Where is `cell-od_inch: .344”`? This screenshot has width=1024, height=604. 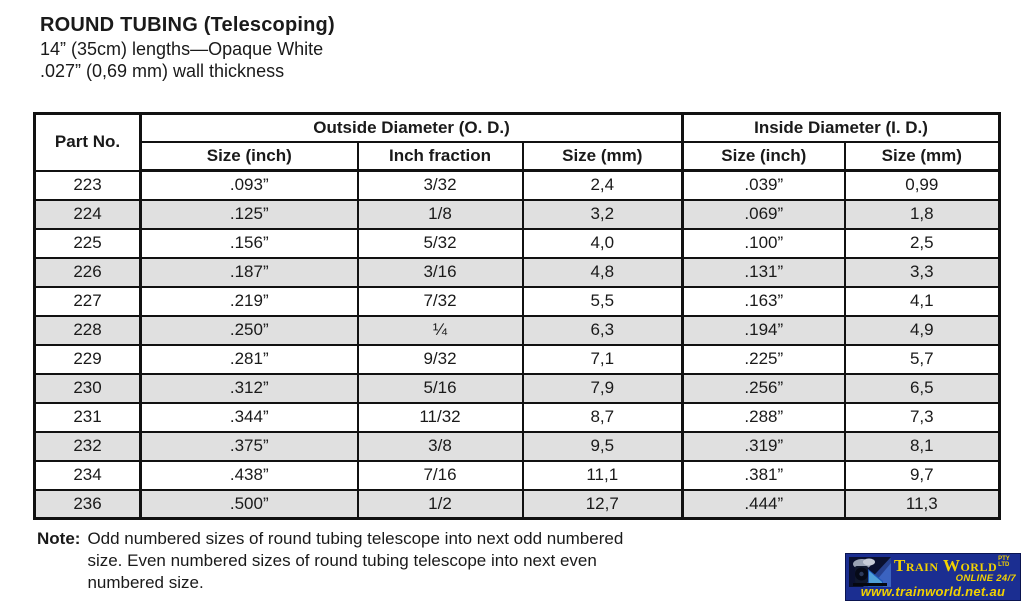 cell-od_inch: .344” is located at coordinates (249, 417).